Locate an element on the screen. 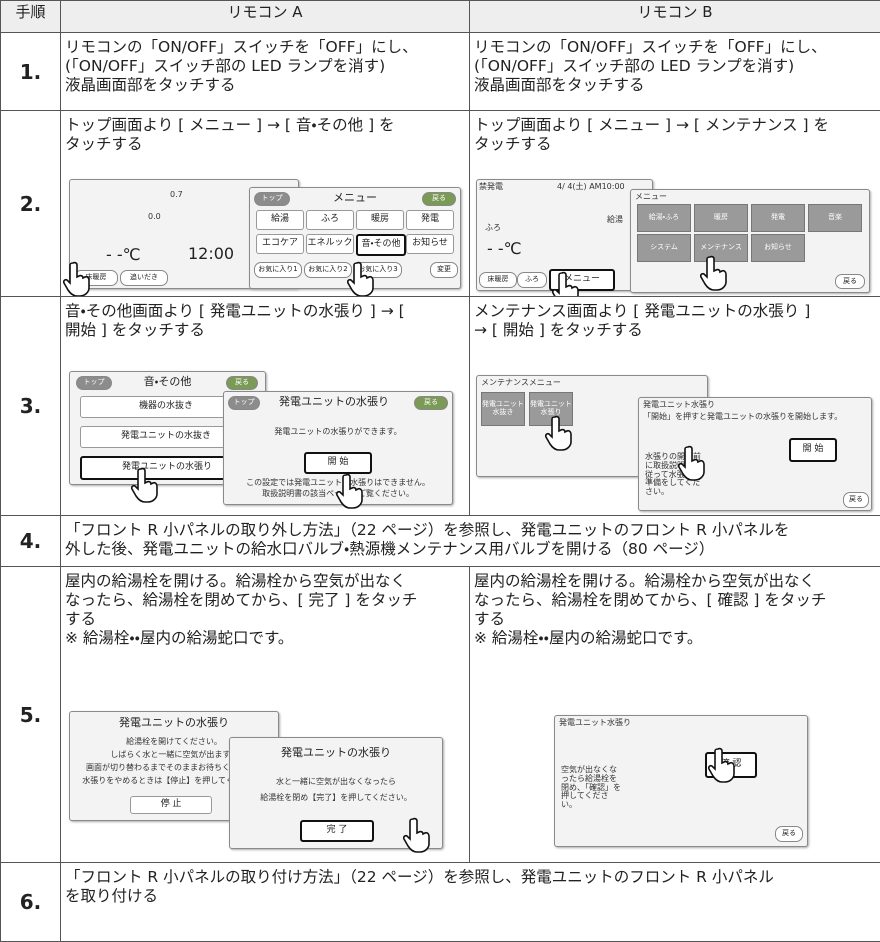 The height and width of the screenshot is (942, 880). screen-label: 給湯・ふろ is located at coordinates (664, 218).